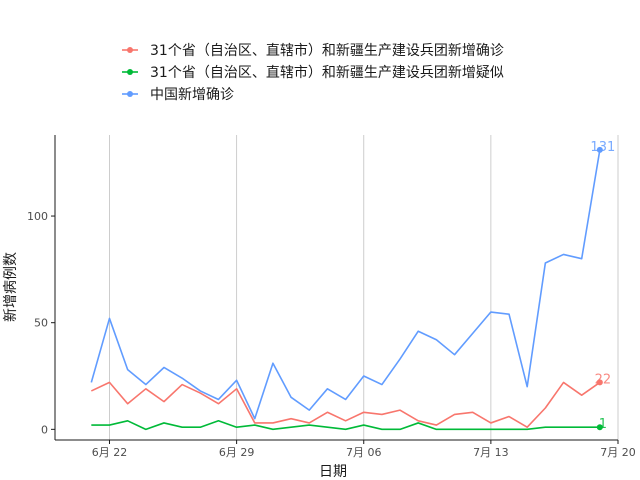  I want to click on x-tick-label: 7月 06, so click(364, 452).